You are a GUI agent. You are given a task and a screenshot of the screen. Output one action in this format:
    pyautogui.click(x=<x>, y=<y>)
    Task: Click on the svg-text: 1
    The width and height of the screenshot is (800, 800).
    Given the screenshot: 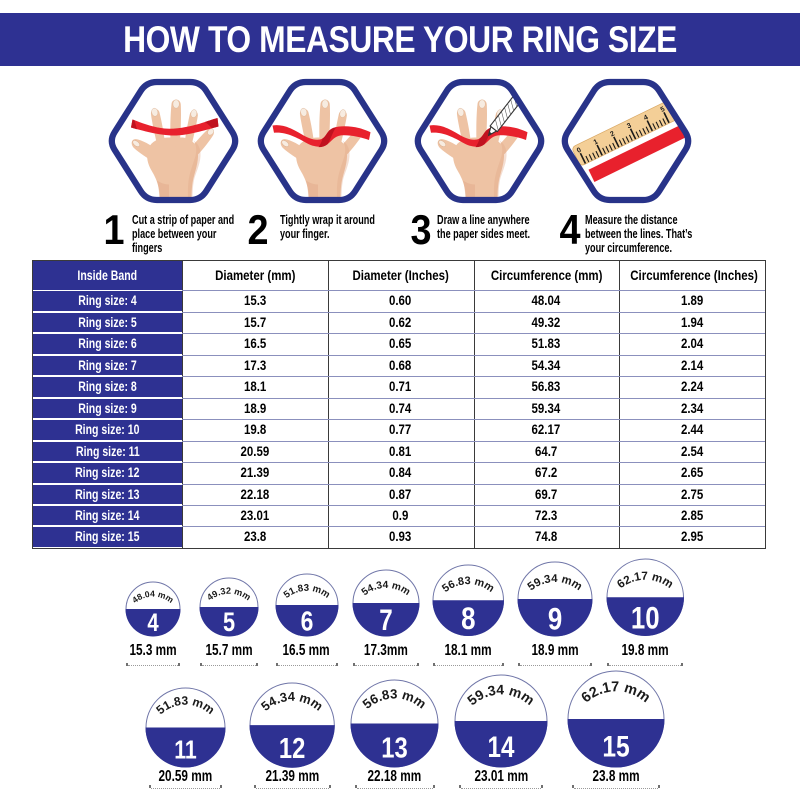 What is the action you would take?
    pyautogui.click(x=596, y=142)
    